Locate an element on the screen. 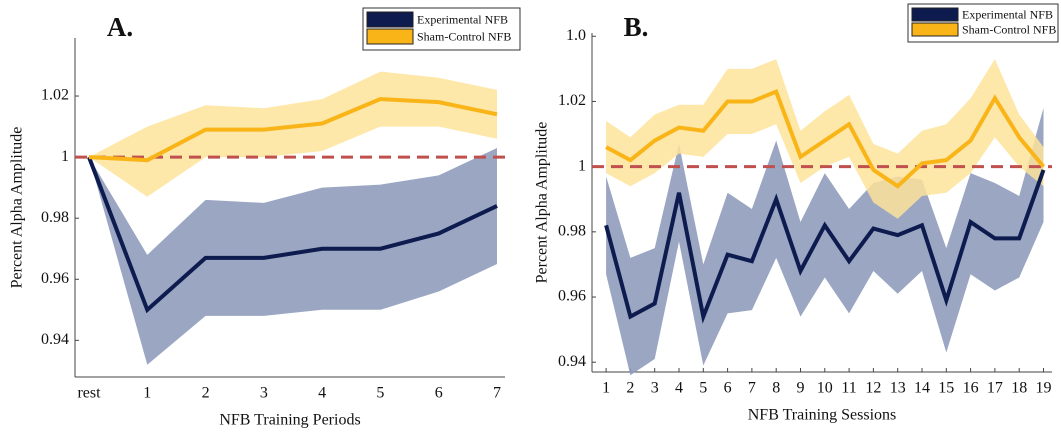  x-axis-label: NFB Training Periods is located at coordinates (289, 420).